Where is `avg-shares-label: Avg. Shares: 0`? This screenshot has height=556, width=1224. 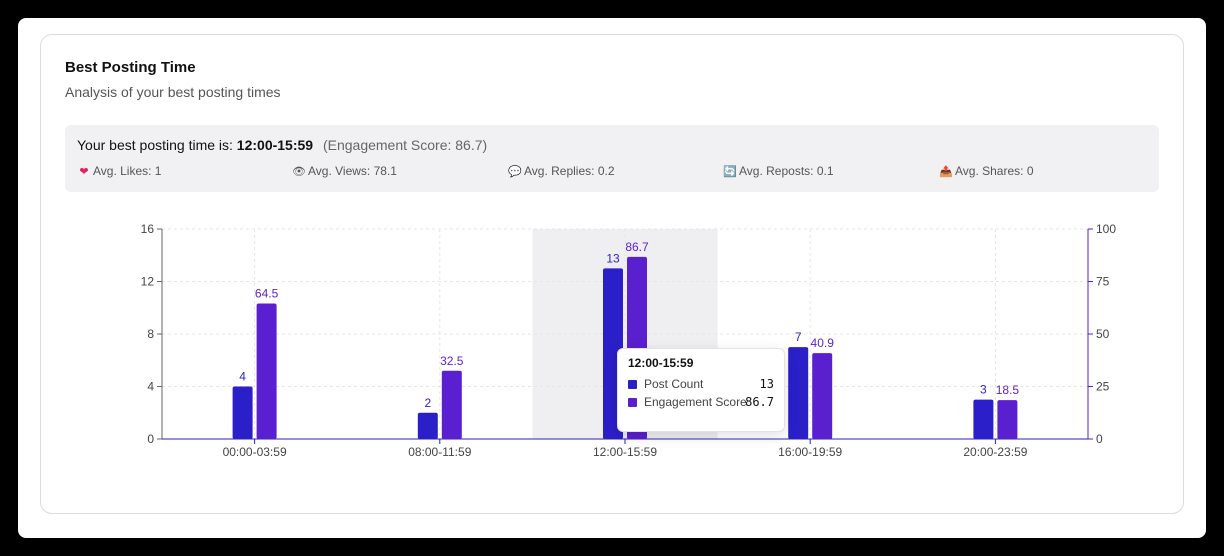
avg-shares-label: Avg. Shares: 0 is located at coordinates (994, 171).